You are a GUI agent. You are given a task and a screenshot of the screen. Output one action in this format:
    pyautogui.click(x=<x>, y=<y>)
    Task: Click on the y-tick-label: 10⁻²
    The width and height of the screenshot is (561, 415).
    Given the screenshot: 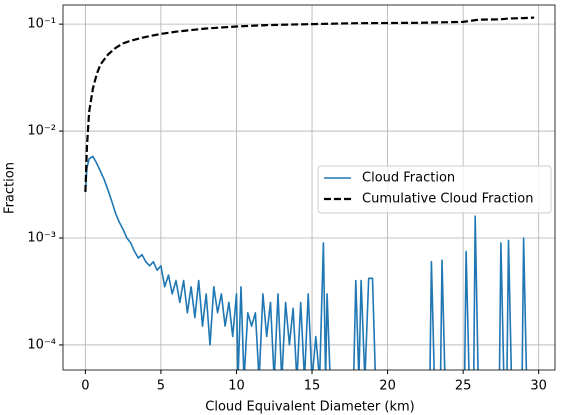 What is the action you would take?
    pyautogui.click(x=41, y=131)
    